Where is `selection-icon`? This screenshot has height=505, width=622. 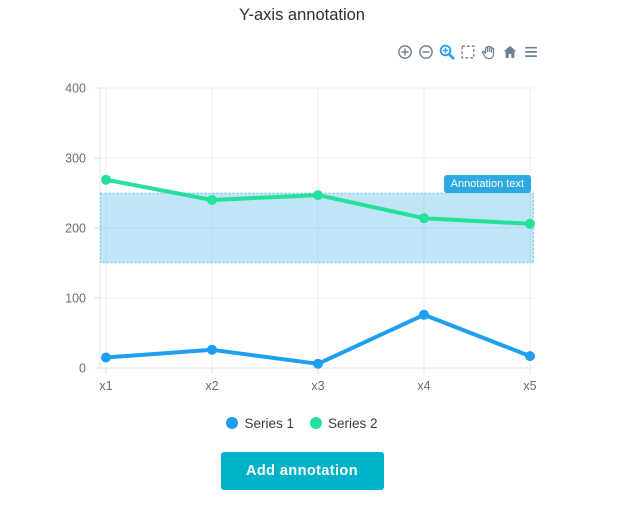 selection-icon is located at coordinates (468, 52).